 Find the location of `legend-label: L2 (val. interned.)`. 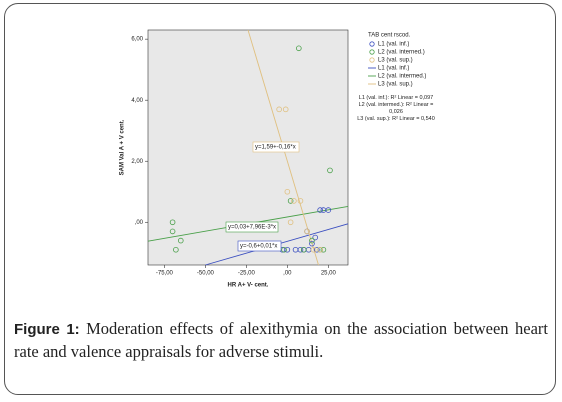

legend-label: L2 (val. interned.) is located at coordinates (401, 53).